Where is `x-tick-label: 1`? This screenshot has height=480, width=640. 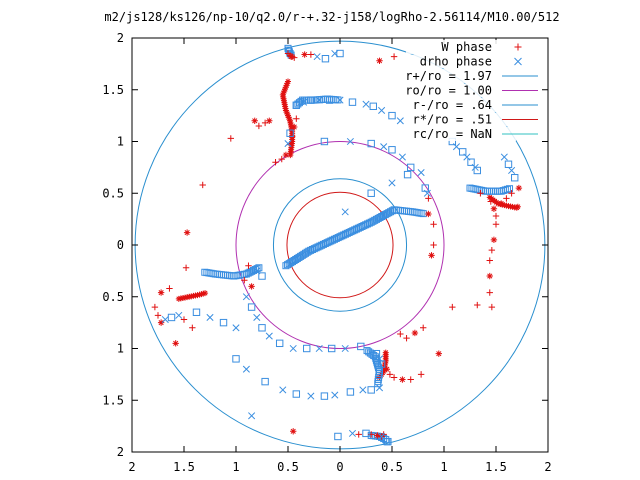
x-tick-label: 1 is located at coordinates (443, 467).